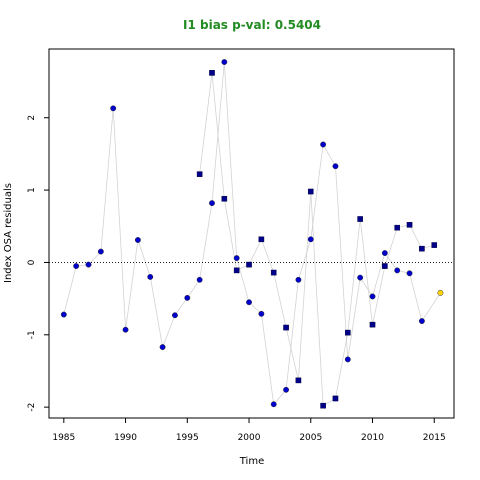  Describe the element at coordinates (32, 190) in the screenshot. I see `y-tick-label: 1` at that location.